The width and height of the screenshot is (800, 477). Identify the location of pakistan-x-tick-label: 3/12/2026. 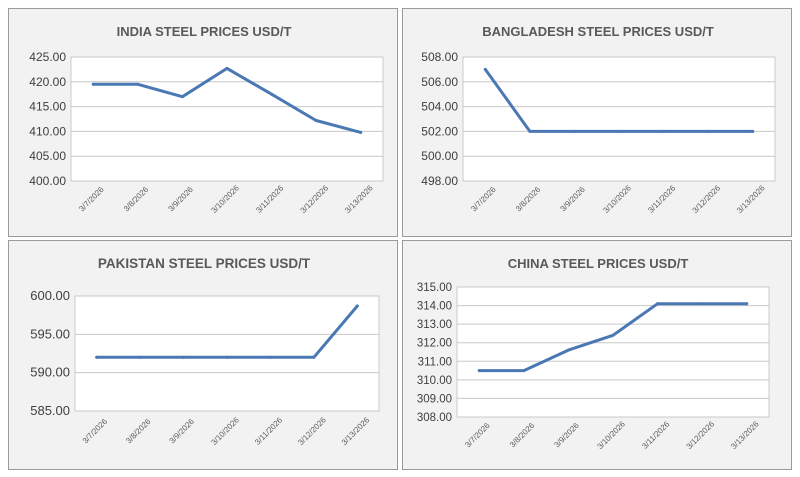
(312, 431).